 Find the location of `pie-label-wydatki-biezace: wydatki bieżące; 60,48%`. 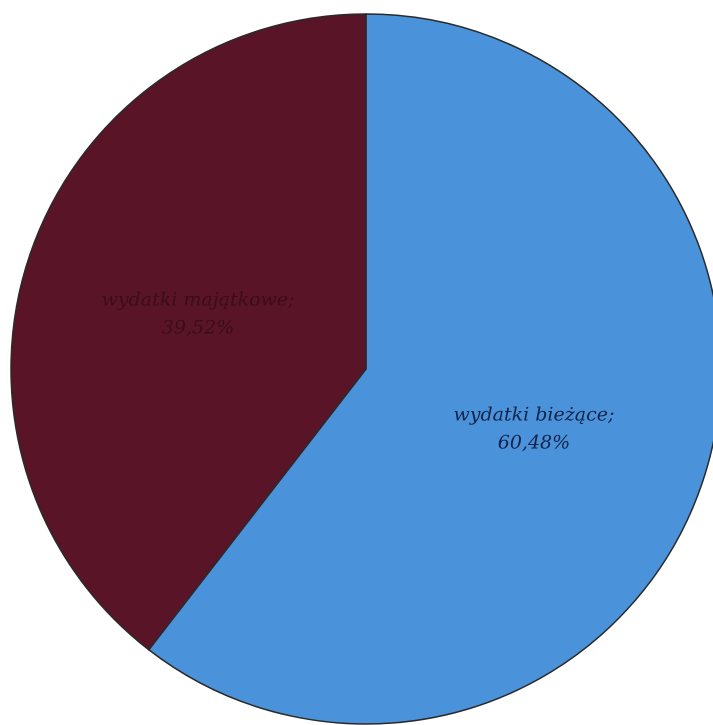

pie-label-wydatki-biezace: wydatki bieżące; 60,48% is located at coordinates (534, 428).